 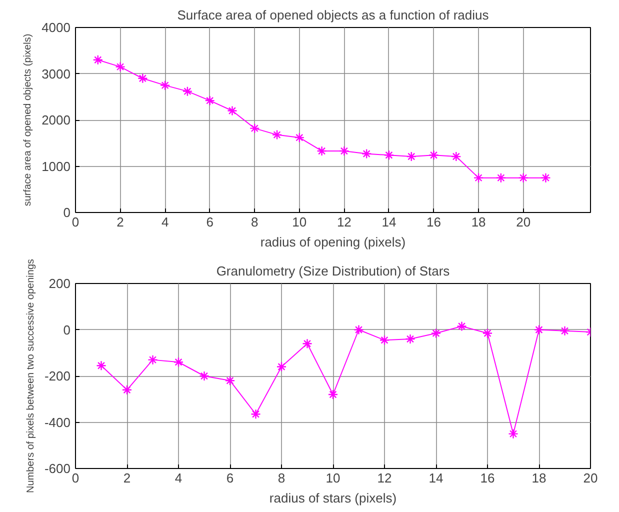 What do you see at coordinates (59, 283) in the screenshot?
I see `y-tick-label: 200` at bounding box center [59, 283].